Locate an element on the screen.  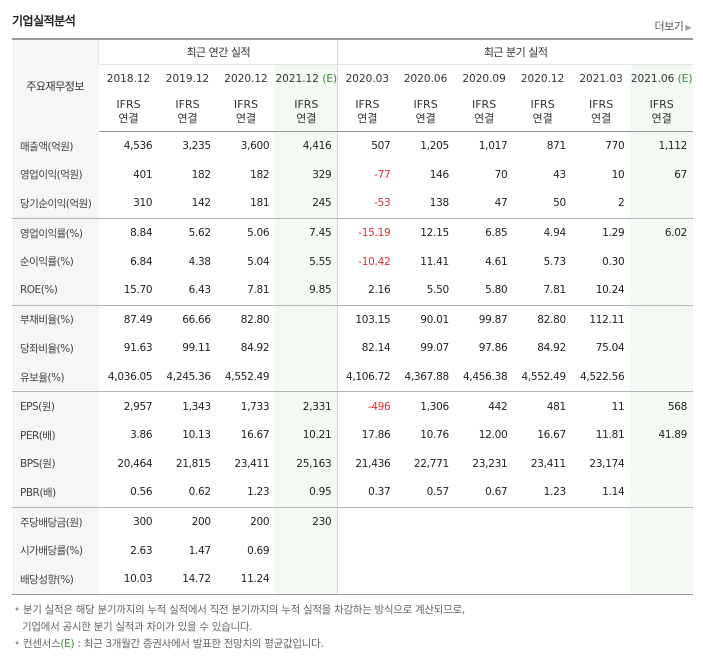
table-cell: 10.24 is located at coordinates (601, 290).